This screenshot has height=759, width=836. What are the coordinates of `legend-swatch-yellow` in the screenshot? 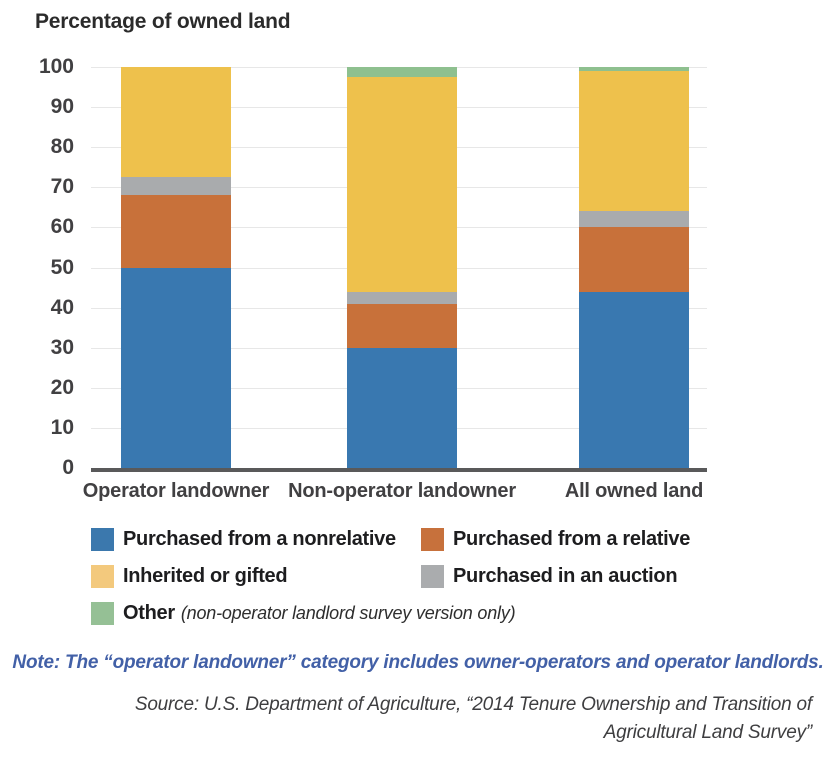 It's located at (102, 576).